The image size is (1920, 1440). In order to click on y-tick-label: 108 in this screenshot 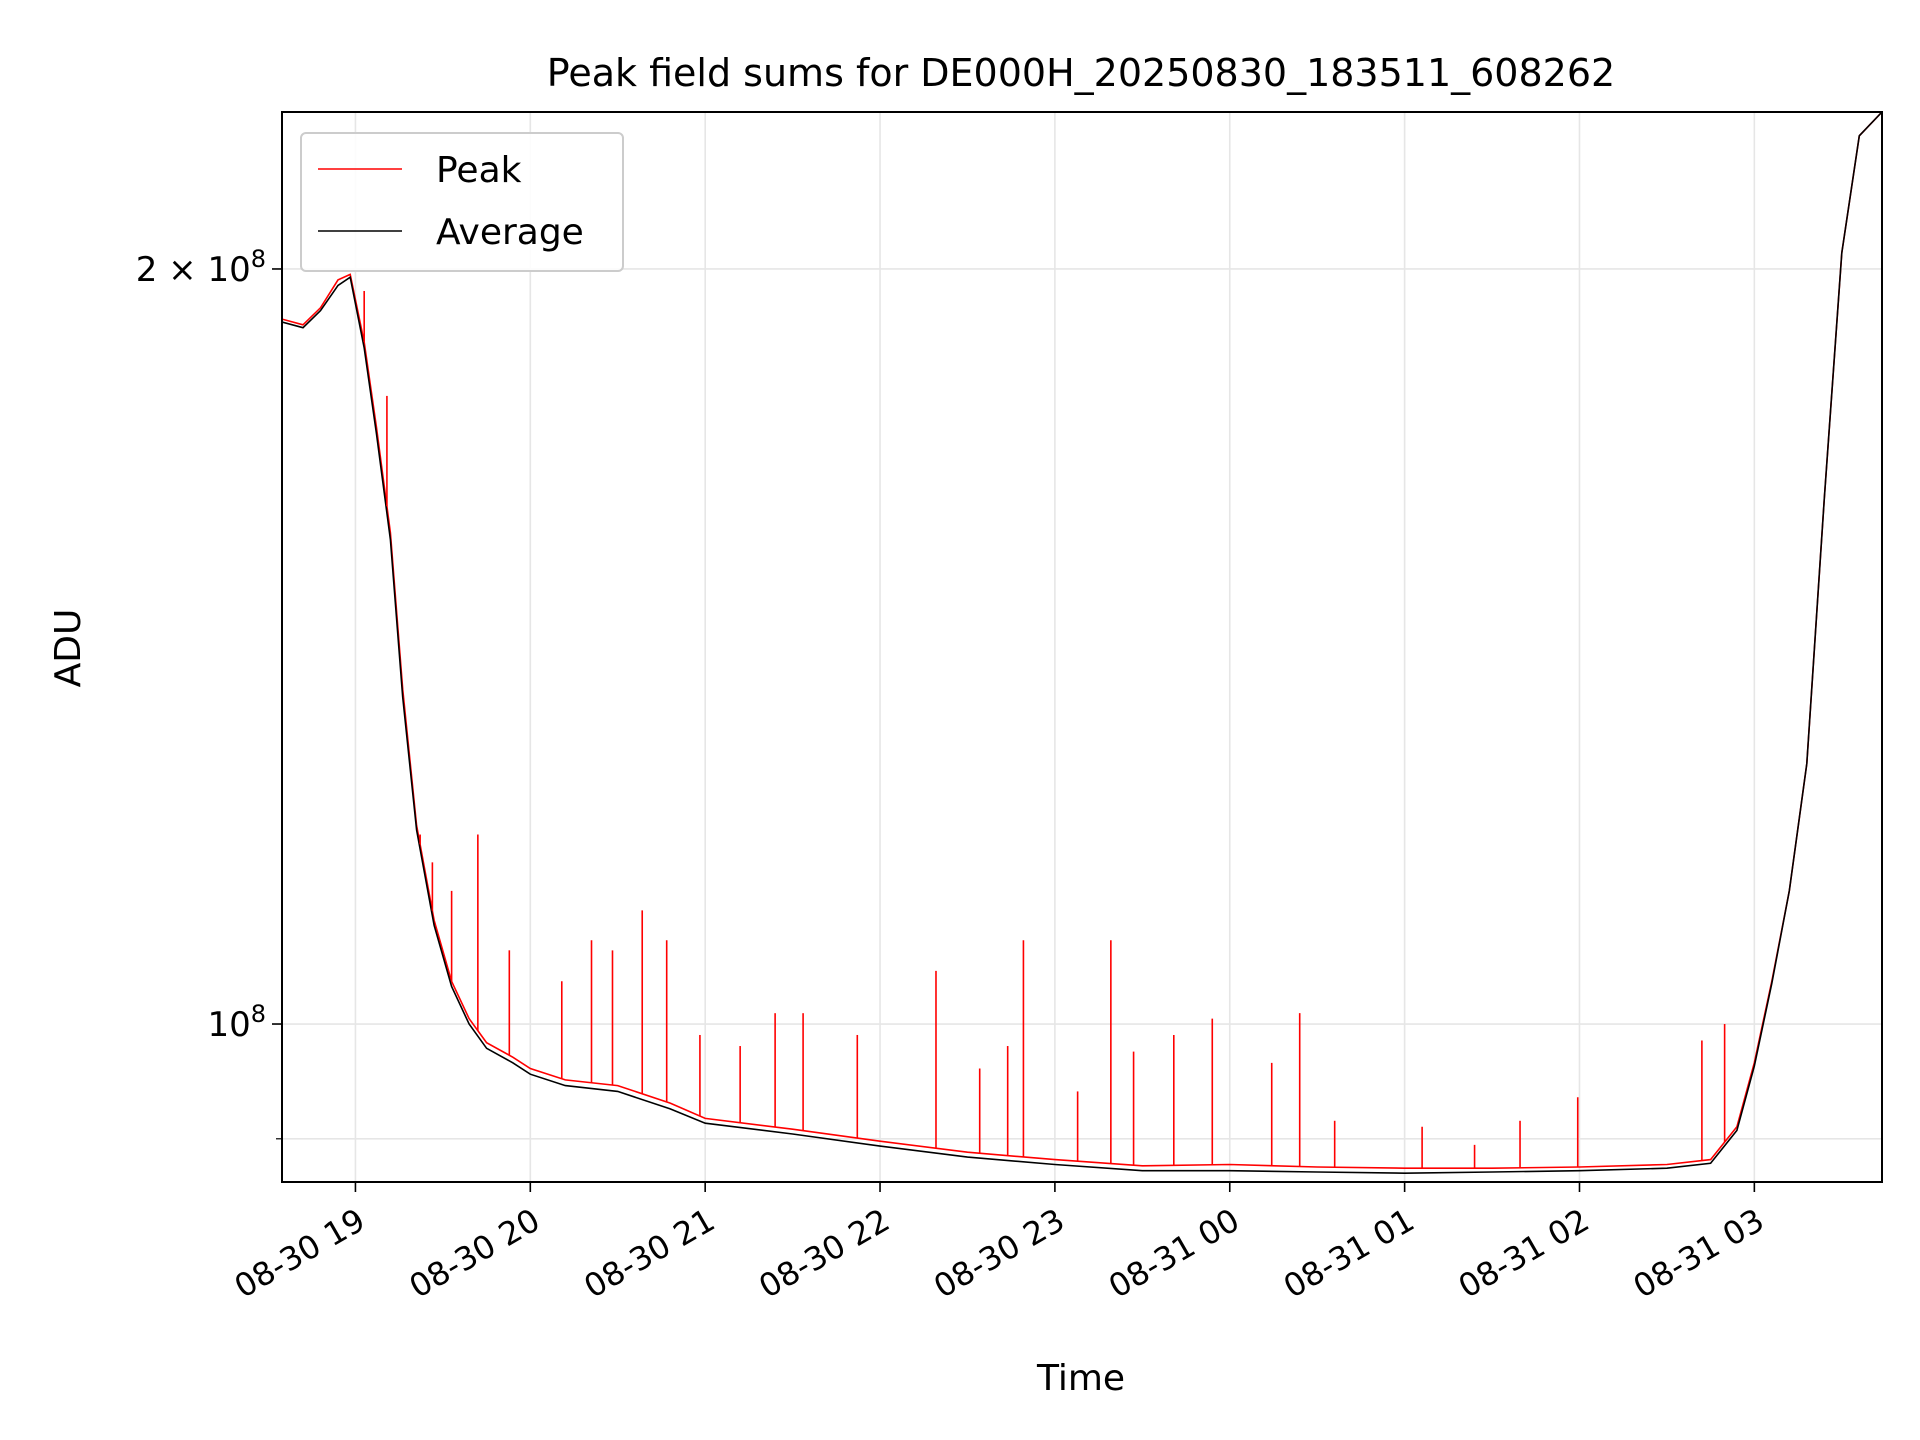, I will do `click(236, 1022)`.